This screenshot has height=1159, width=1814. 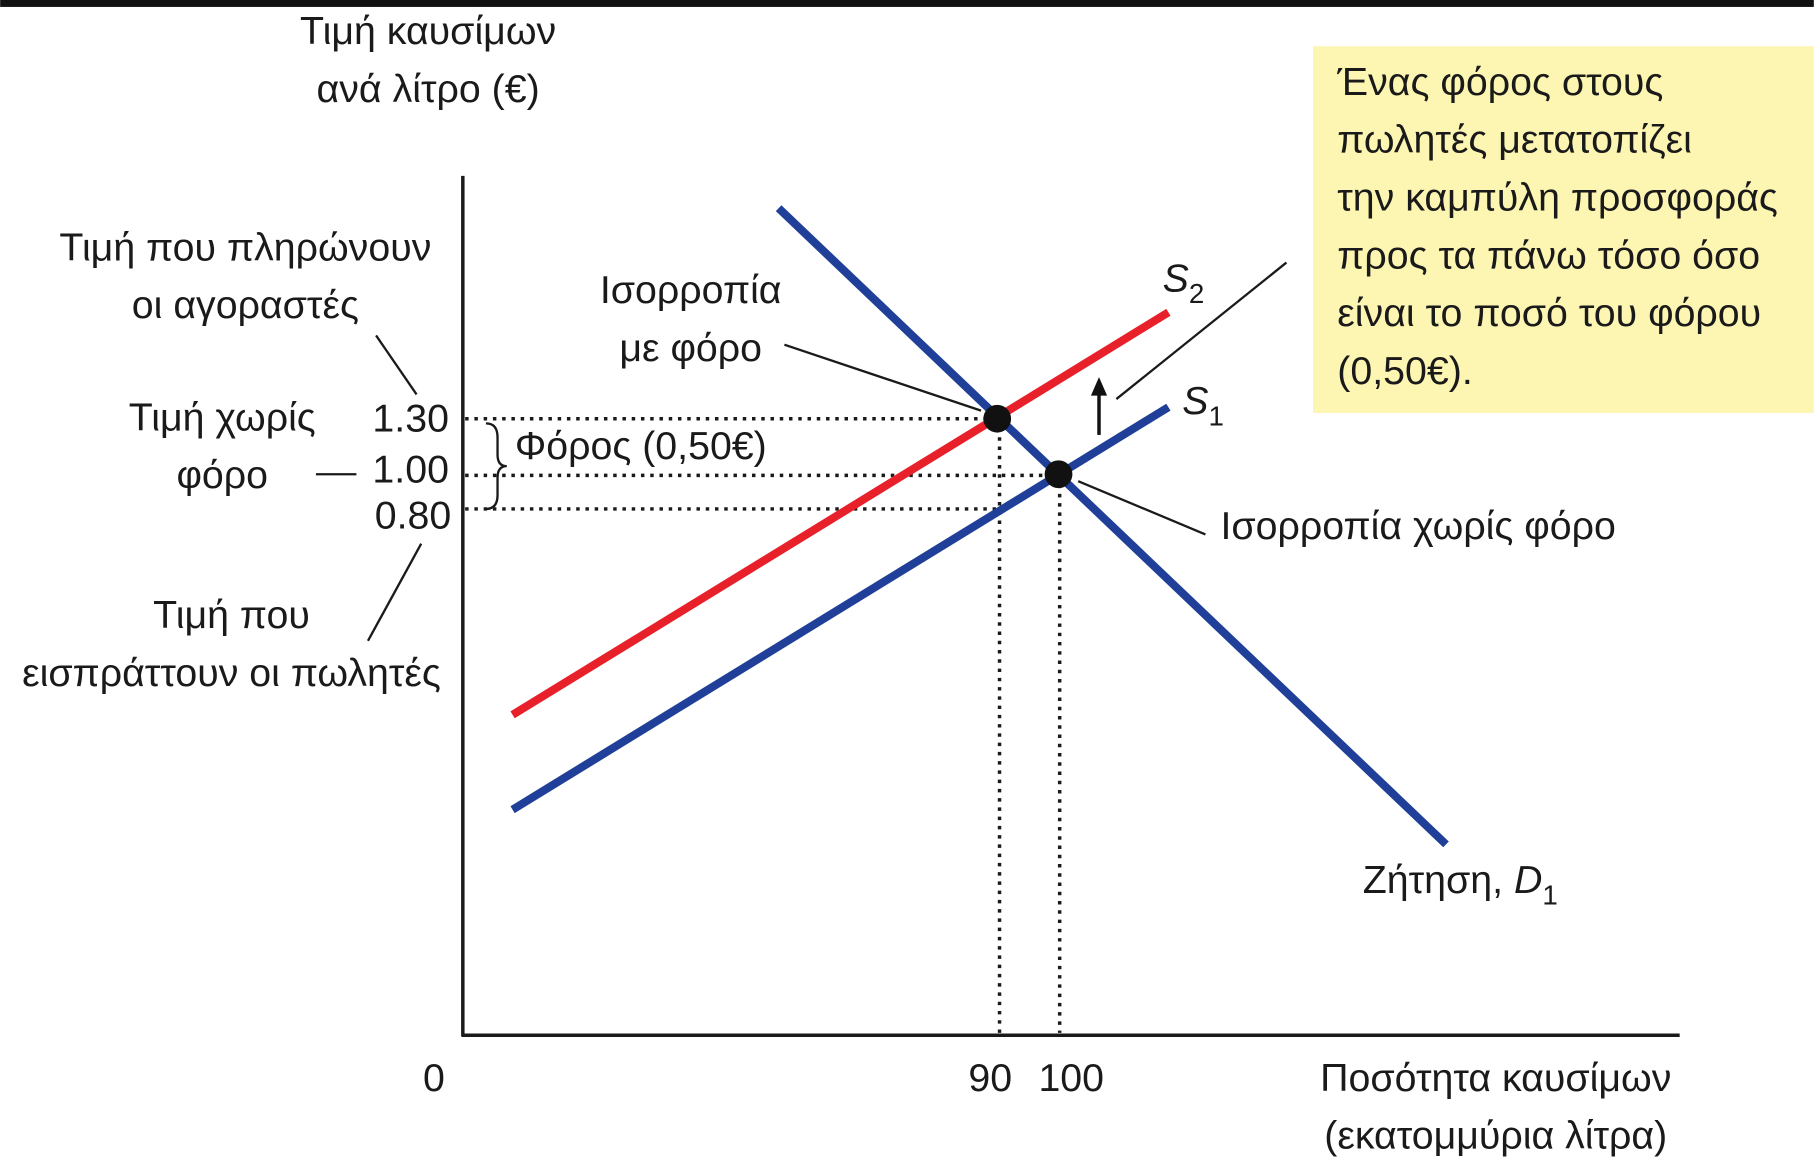 I want to click on top-bar, so click(x=907, y=3).